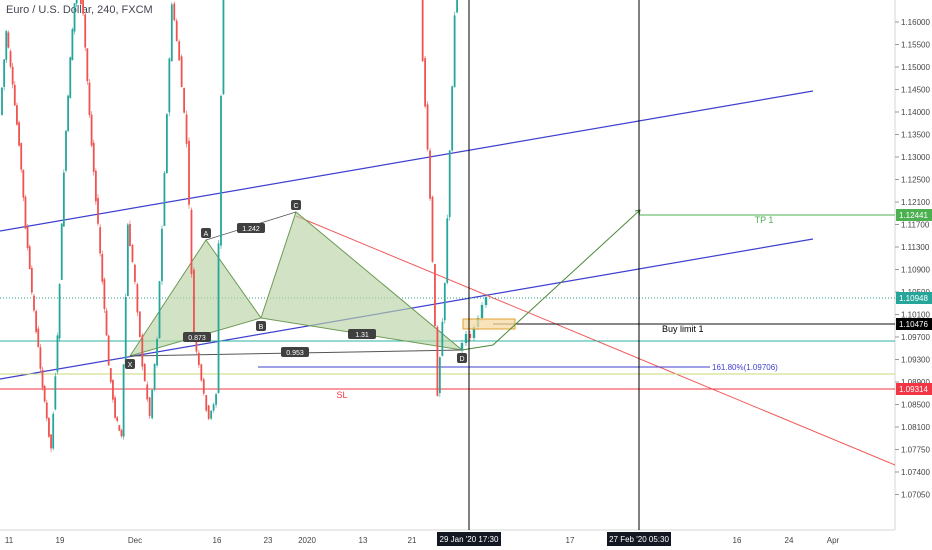 The height and width of the screenshot is (550, 932). Describe the element at coordinates (130, 365) in the screenshot. I see `pattern-point-label: X` at that location.